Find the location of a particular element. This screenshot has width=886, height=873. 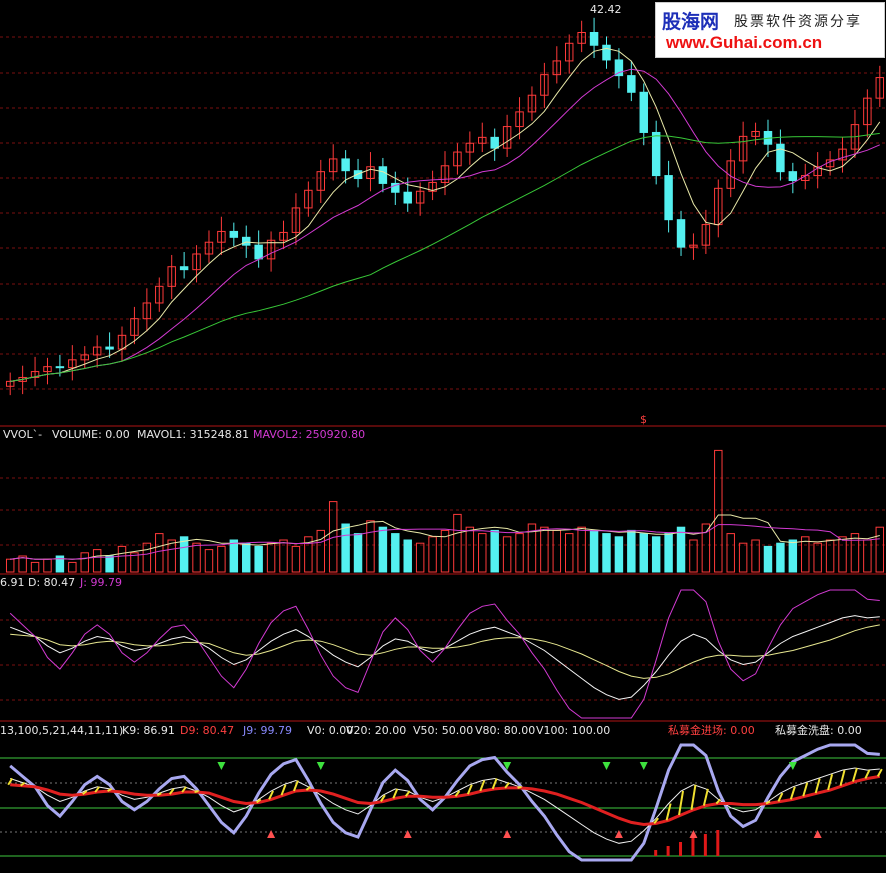

kdj-d-line is located at coordinates (445, 651).